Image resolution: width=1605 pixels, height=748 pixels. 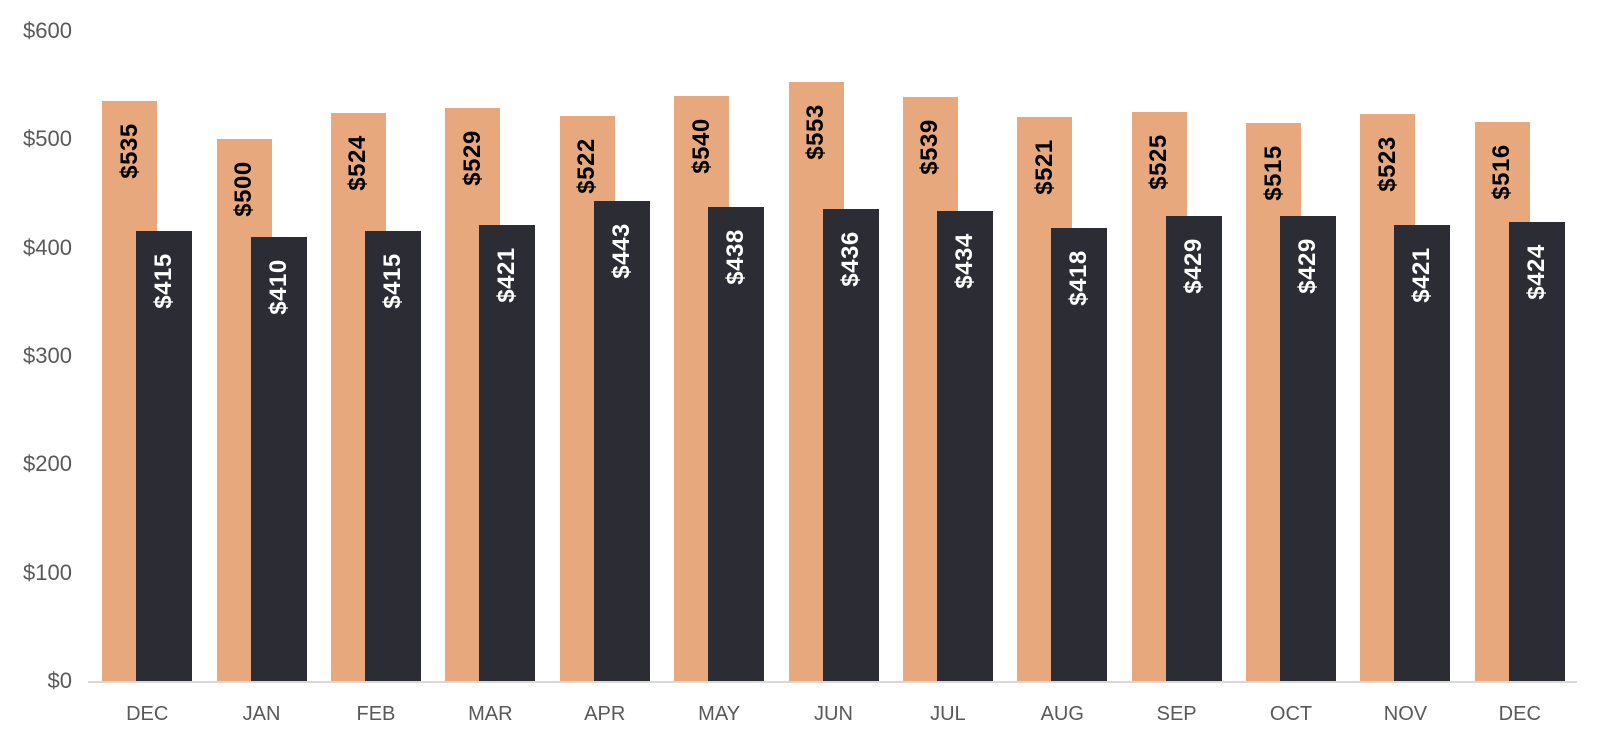 What do you see at coordinates (47, 139) in the screenshot?
I see `y-tick-label: $500` at bounding box center [47, 139].